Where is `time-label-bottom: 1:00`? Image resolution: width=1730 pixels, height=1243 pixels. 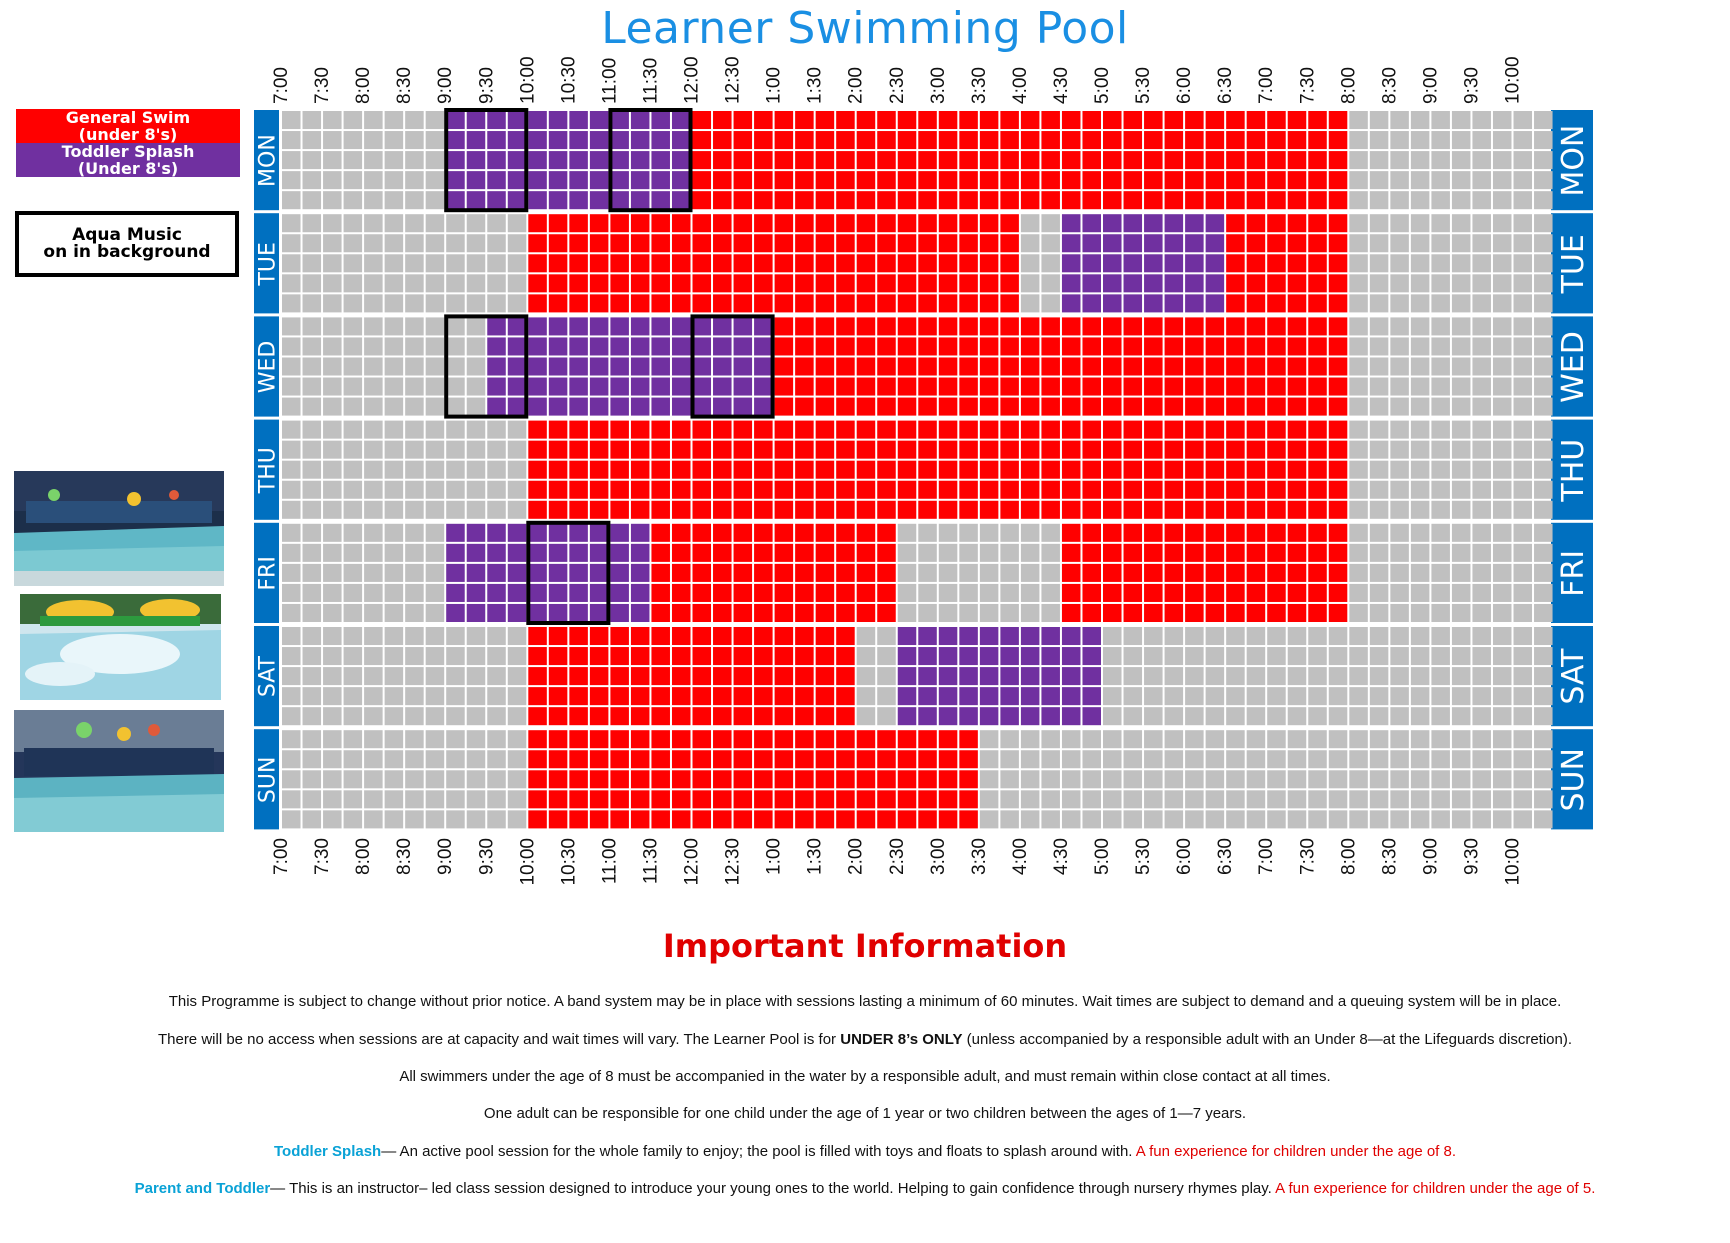
time-label-bottom: 1:00 is located at coordinates (774, 856).